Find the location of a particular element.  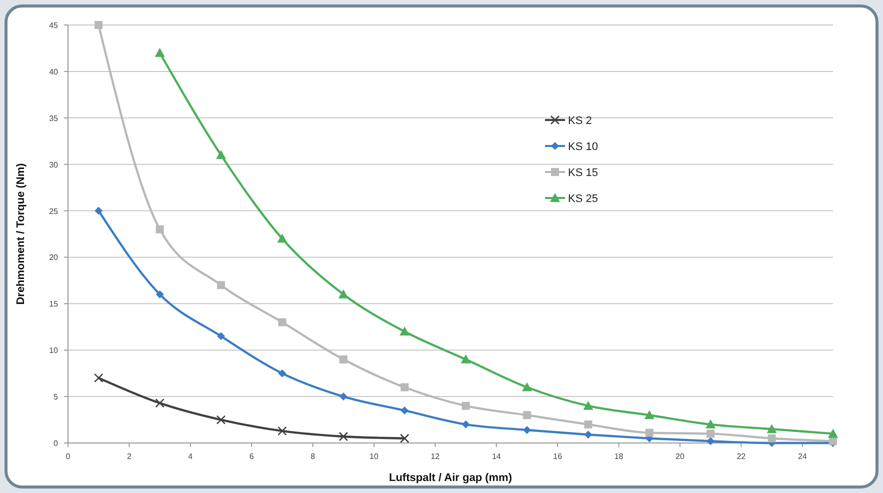

x-tick-label: 24 is located at coordinates (803, 456).